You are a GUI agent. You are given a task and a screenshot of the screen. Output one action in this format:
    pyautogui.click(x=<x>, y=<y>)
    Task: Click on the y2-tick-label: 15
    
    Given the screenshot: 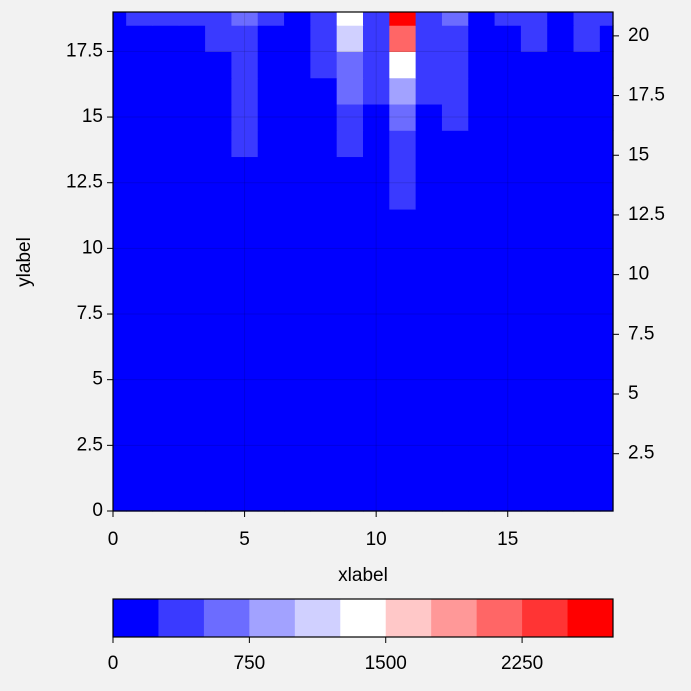 What is the action you would take?
    pyautogui.click(x=638, y=154)
    